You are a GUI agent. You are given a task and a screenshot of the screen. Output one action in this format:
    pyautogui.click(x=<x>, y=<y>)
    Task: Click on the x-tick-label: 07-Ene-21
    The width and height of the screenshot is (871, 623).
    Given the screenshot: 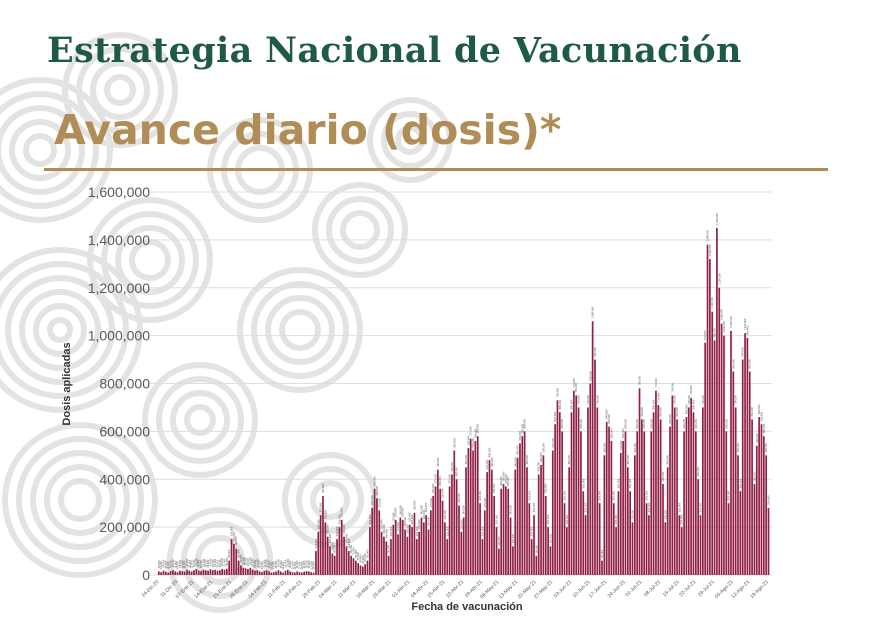 What is the action you would take?
    pyautogui.click(x=185, y=589)
    